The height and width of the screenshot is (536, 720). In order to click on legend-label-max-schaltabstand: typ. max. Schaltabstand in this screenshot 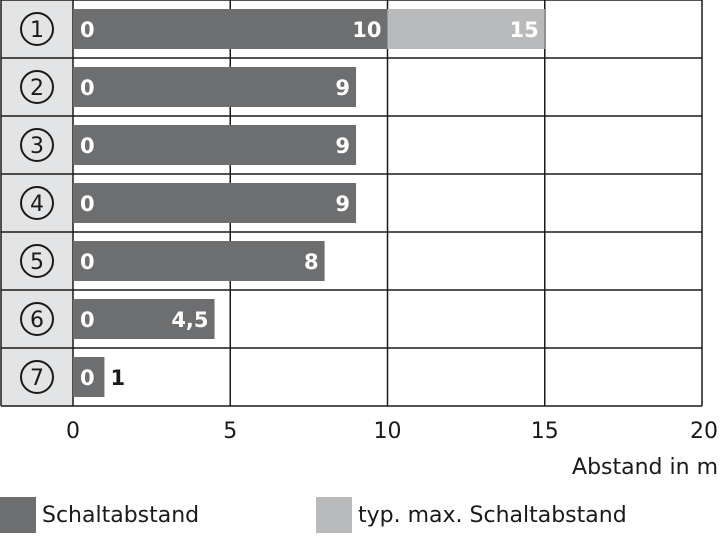, I will do `click(492, 515)`.